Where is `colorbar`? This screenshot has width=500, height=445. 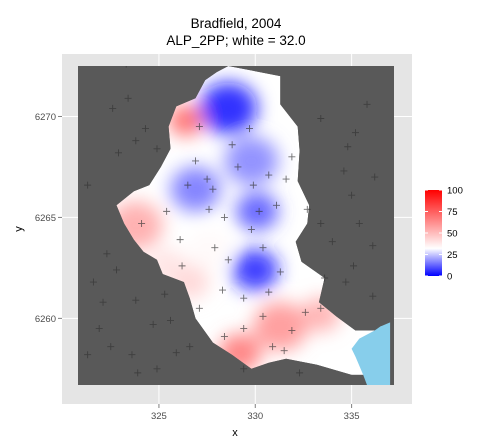
colorbar is located at coordinates (433, 233).